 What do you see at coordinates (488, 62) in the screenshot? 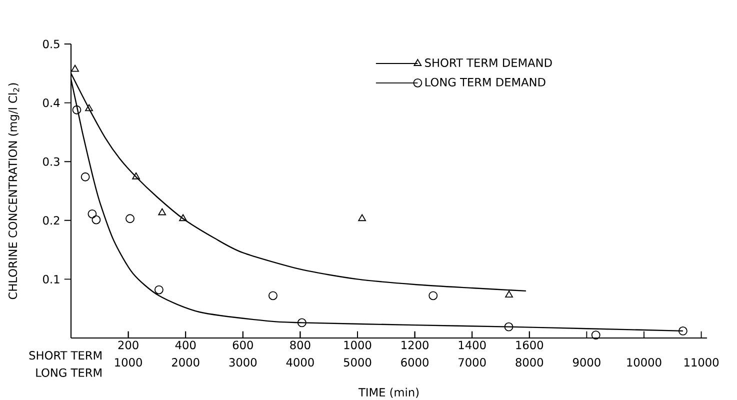
I see `legend-label: SHORT TERM DEMAND` at bounding box center [488, 62].